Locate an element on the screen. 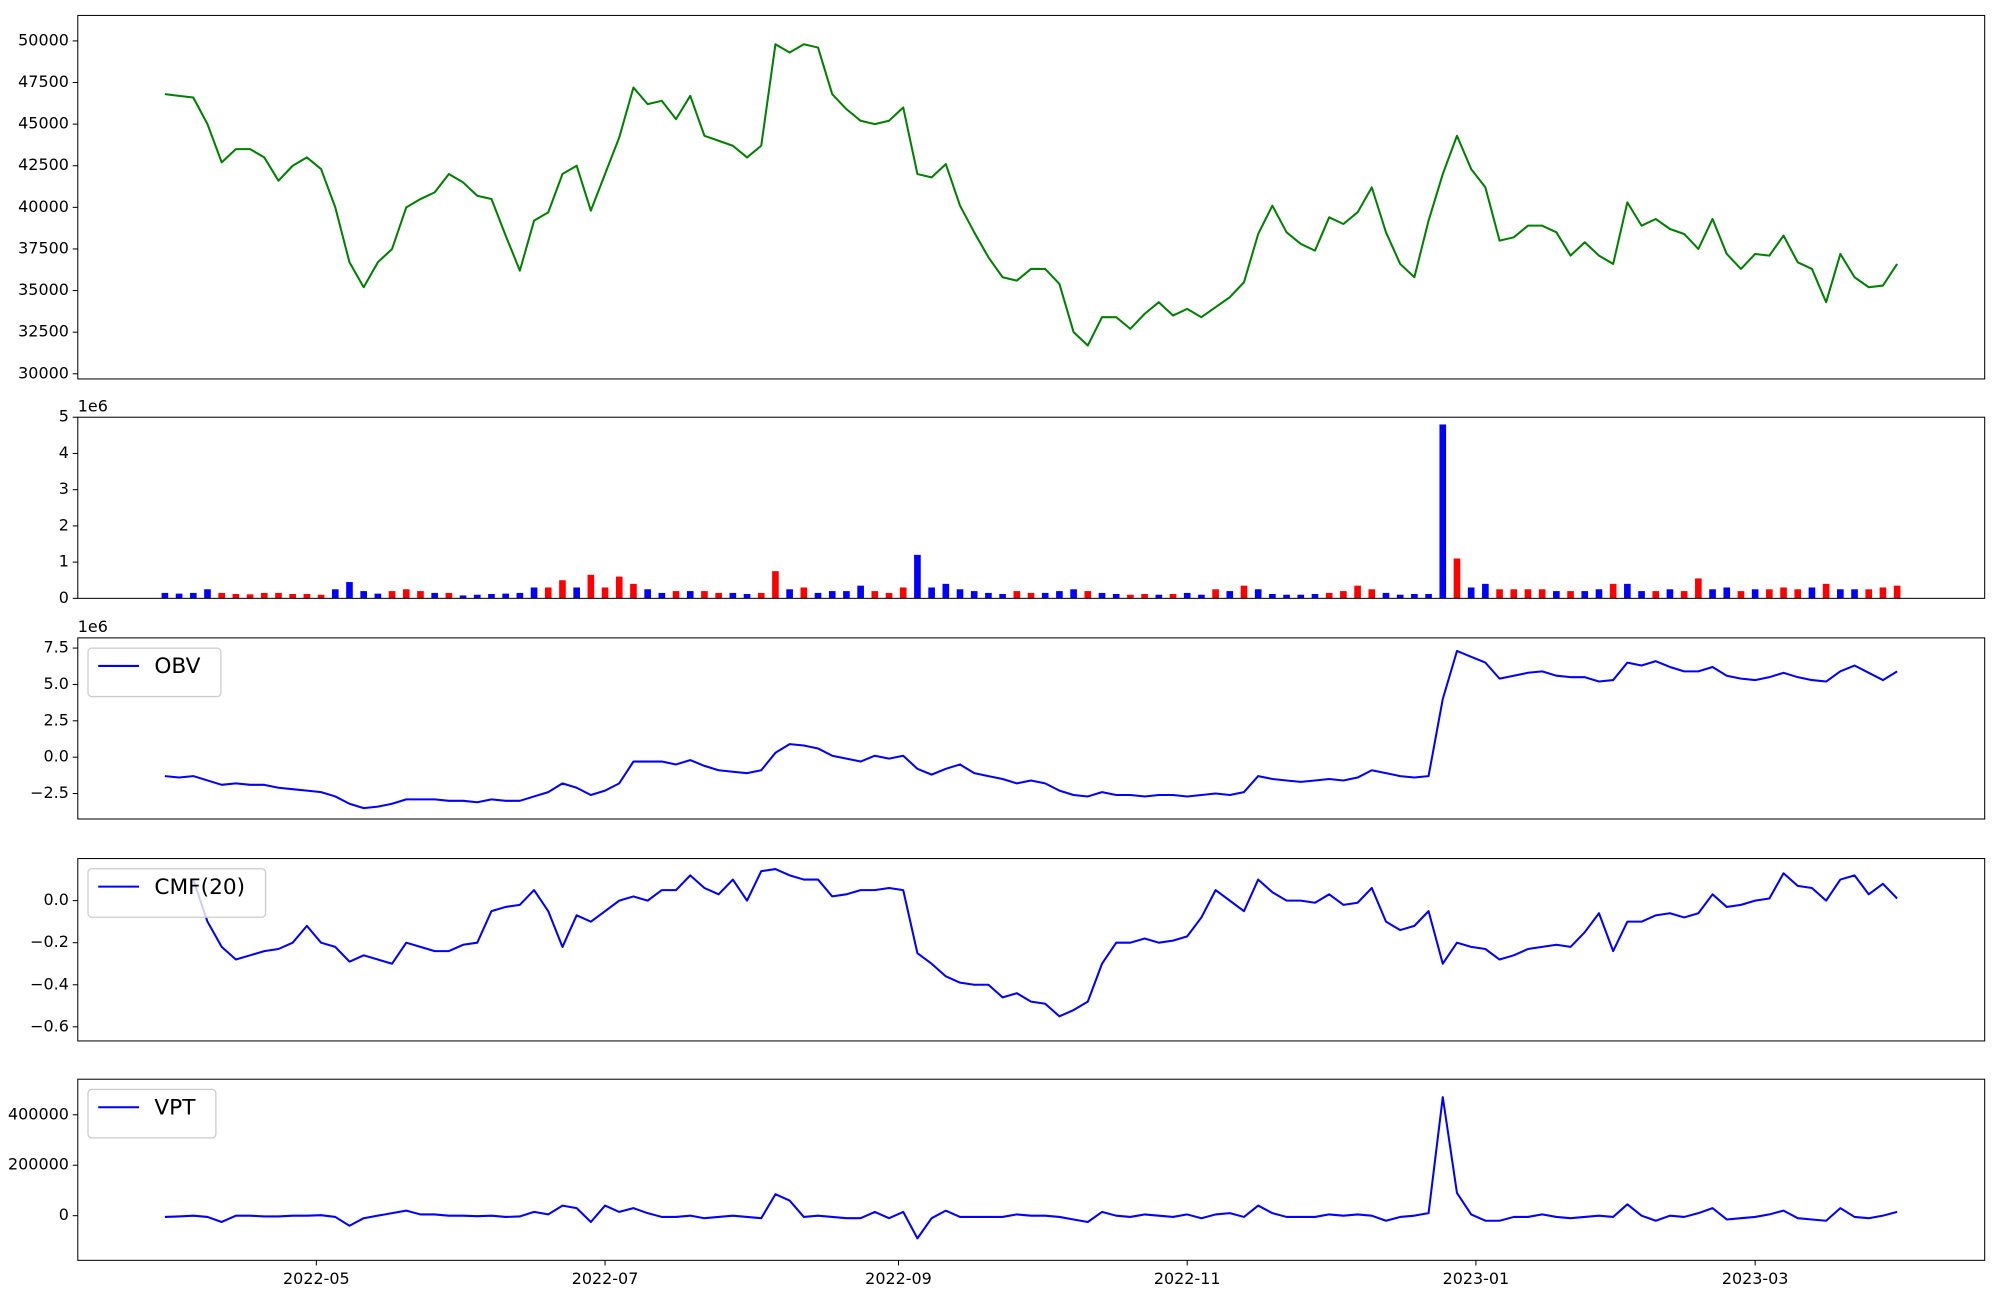  x-tick-label: 2022-07 is located at coordinates (605, 1278).